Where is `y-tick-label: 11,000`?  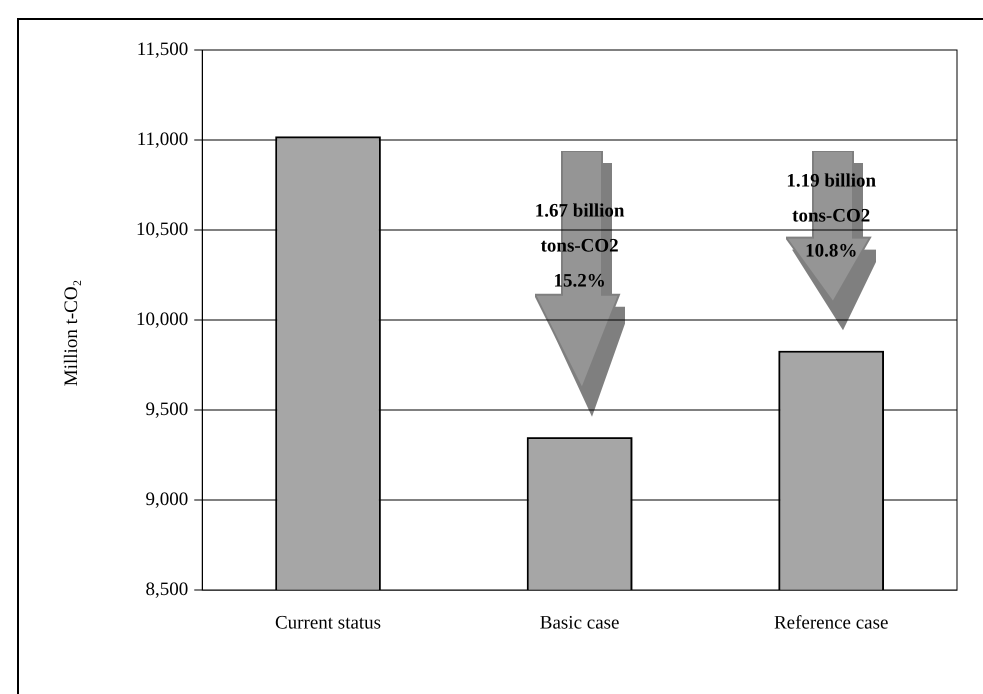 y-tick-label: 11,000 is located at coordinates (162, 139).